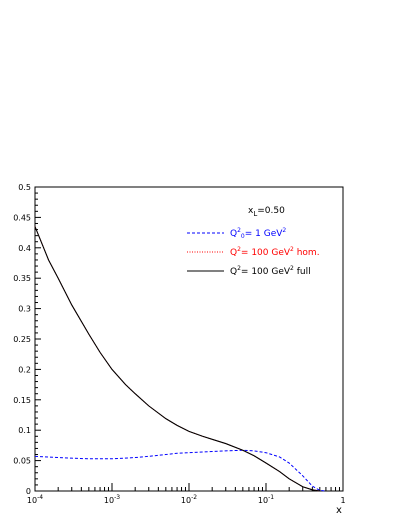  What do you see at coordinates (275, 252) in the screenshot?
I see `legend-label-2: Q2= 100 GeV2 hom.` at bounding box center [275, 252].